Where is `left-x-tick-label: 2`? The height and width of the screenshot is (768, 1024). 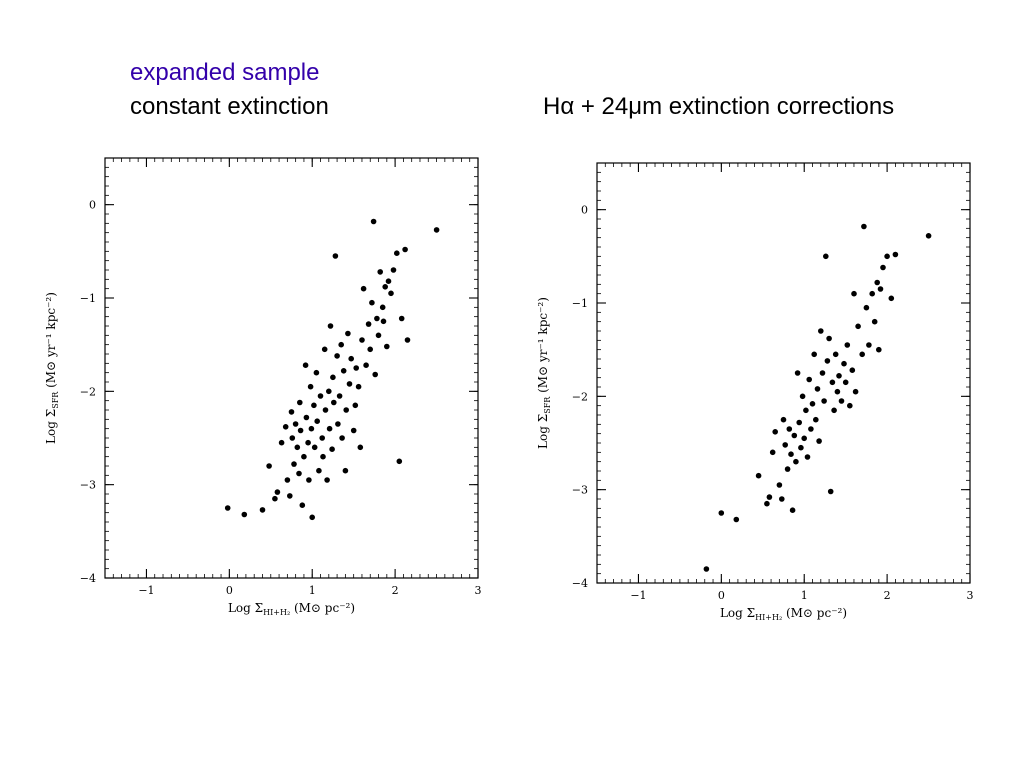 left-x-tick-label: 2 is located at coordinates (395, 590).